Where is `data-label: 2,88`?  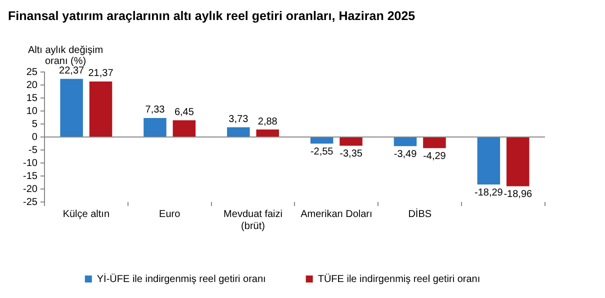
data-label: 2,88 is located at coordinates (268, 122).